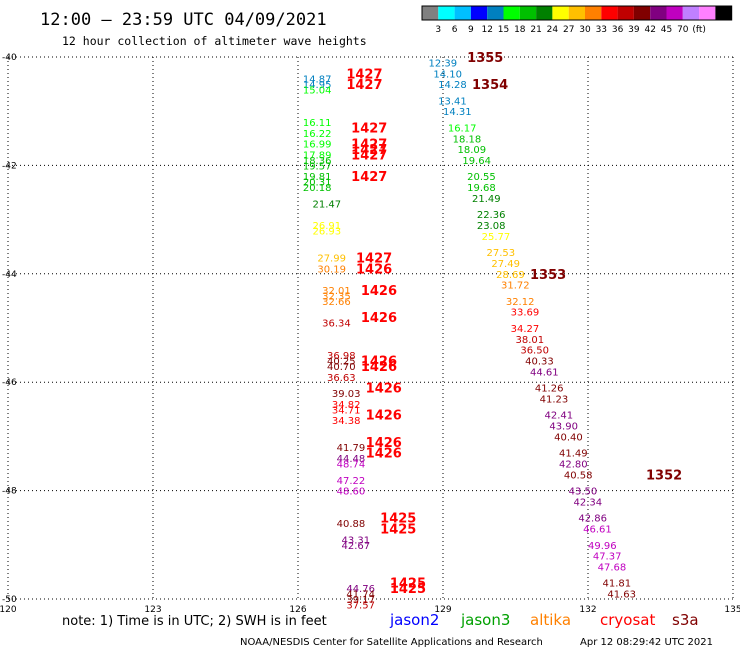 The height and width of the screenshot is (650, 740). I want to click on wave-height-label: 25.77, so click(496, 237).